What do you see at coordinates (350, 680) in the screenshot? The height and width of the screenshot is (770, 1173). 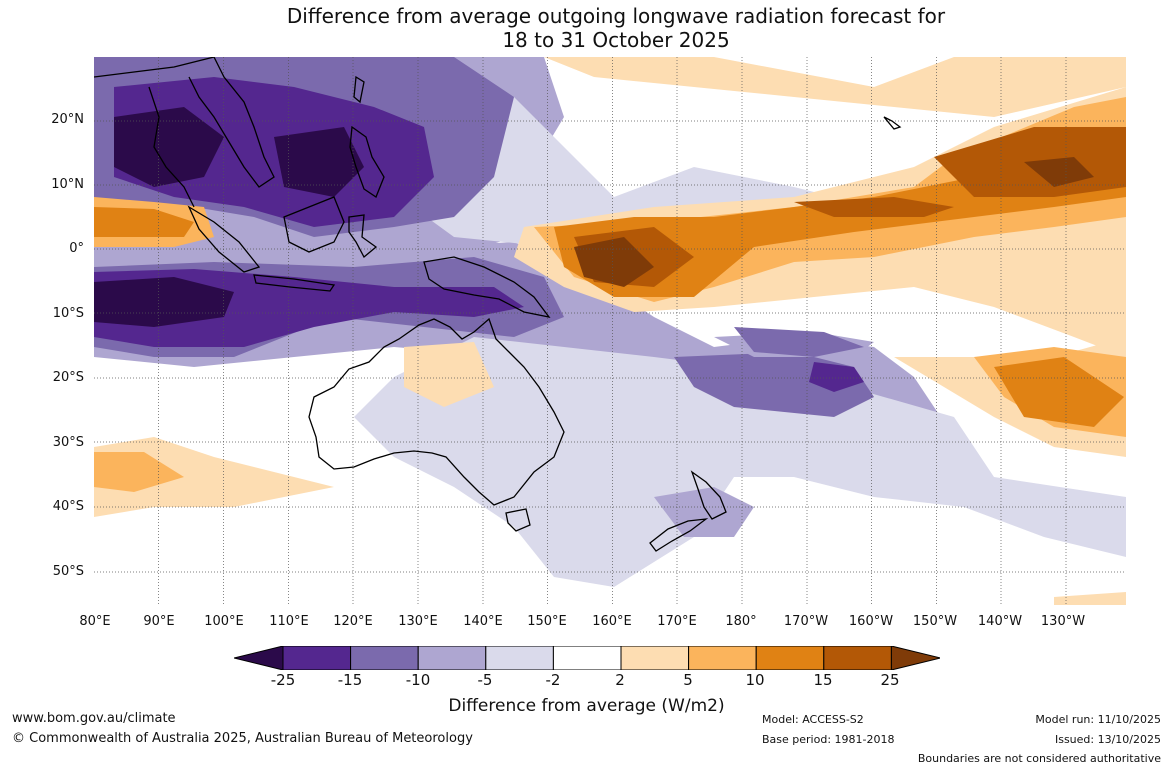 I see `colorbar-tick-label: -15` at bounding box center [350, 680].